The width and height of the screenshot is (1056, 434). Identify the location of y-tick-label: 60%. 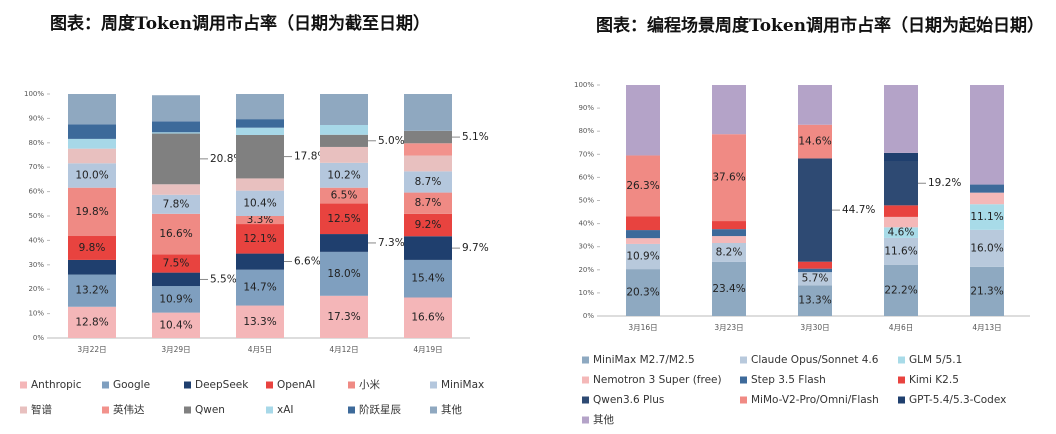
(586, 177).